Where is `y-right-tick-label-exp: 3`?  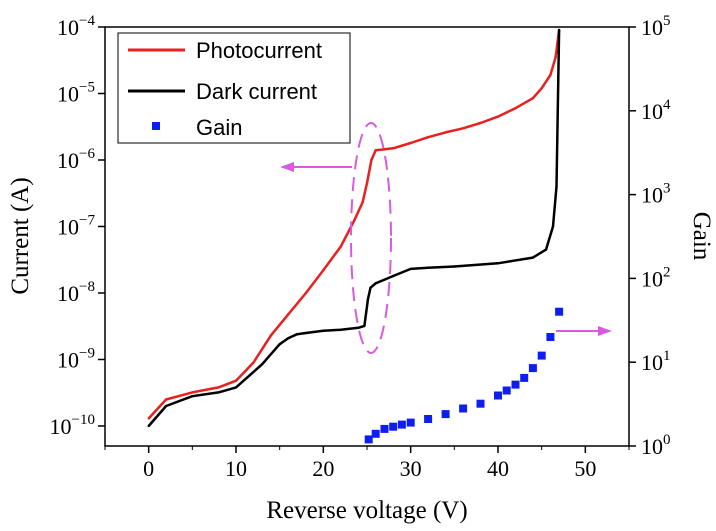
y-right-tick-label-exp: 3 is located at coordinates (667, 189).